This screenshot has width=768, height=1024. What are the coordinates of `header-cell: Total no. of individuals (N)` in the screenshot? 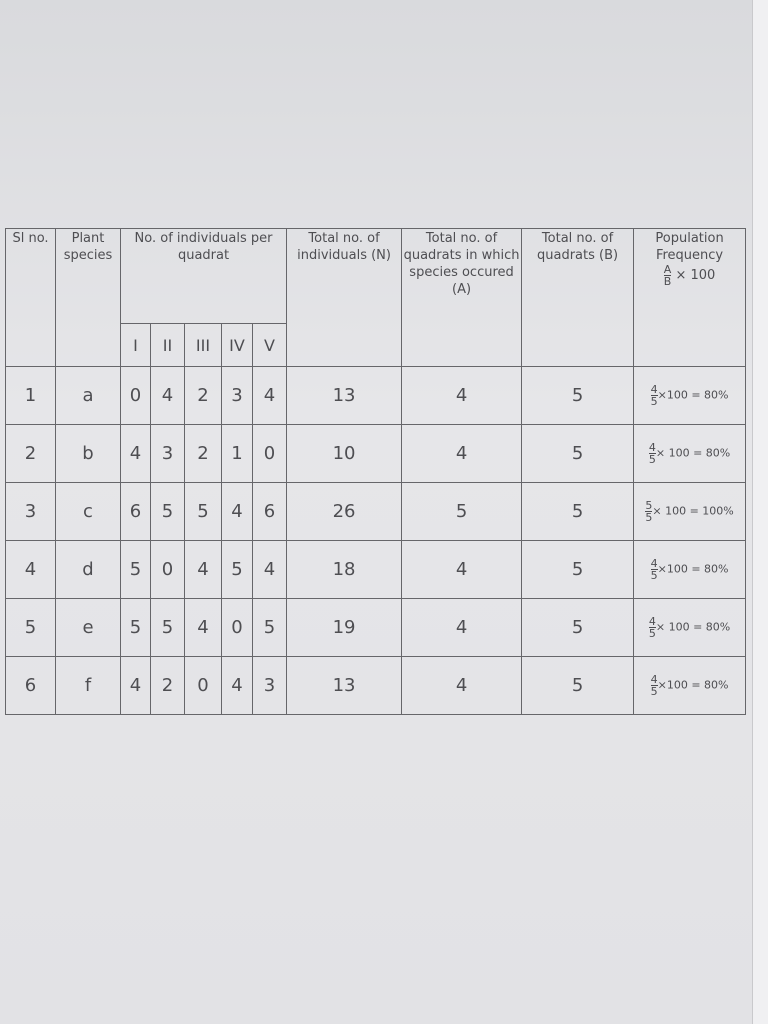 It's located at (344, 297).